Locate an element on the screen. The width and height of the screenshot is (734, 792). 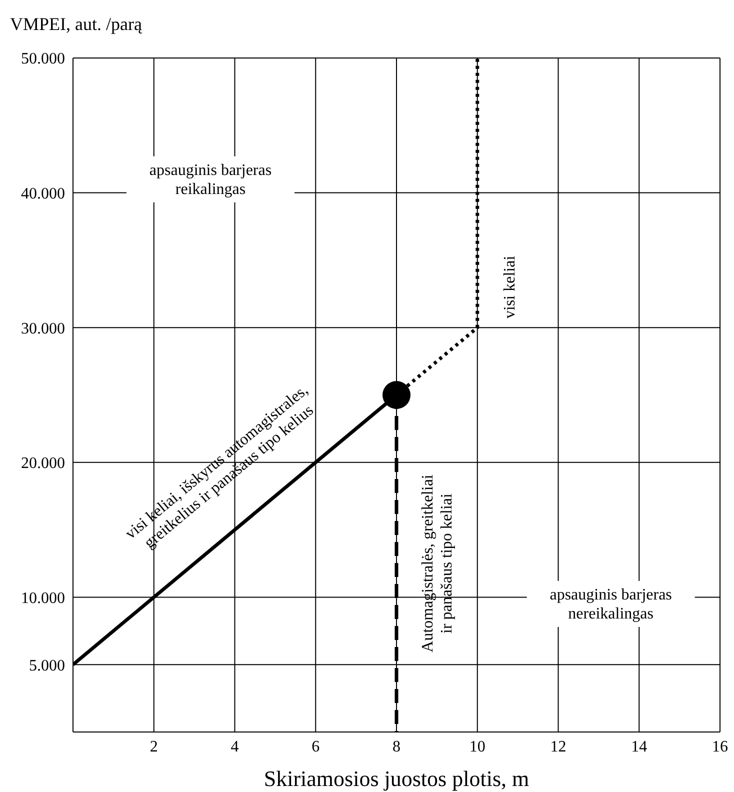
y-tick-label: 50.000 is located at coordinates (43, 59).